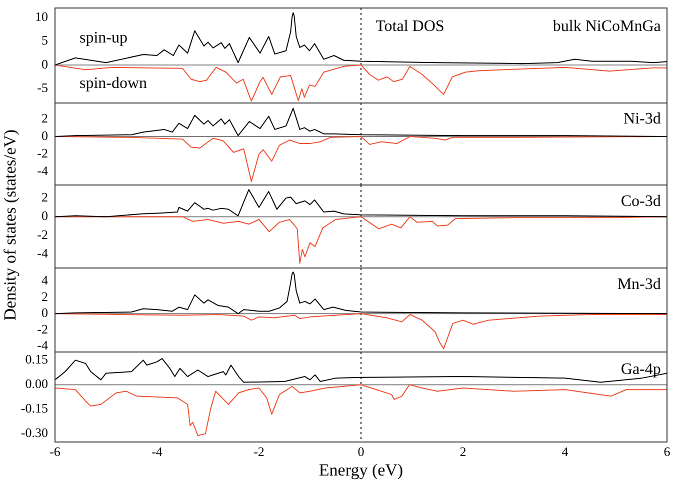  Describe the element at coordinates (45, 280) in the screenshot. I see `y-tick-label: 4` at that location.